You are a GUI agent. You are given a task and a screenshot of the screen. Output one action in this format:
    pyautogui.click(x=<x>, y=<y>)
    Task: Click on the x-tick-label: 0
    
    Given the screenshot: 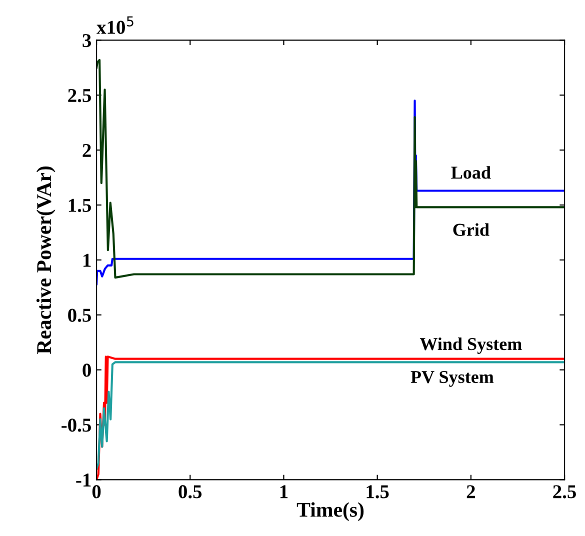 What is the action you would take?
    pyautogui.click(x=96, y=491)
    